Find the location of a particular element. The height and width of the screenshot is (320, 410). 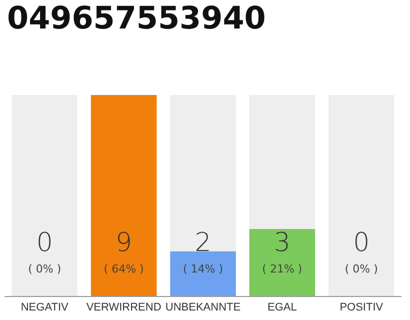

data-label: 3 ( 21% ) is located at coordinates (282, 252).